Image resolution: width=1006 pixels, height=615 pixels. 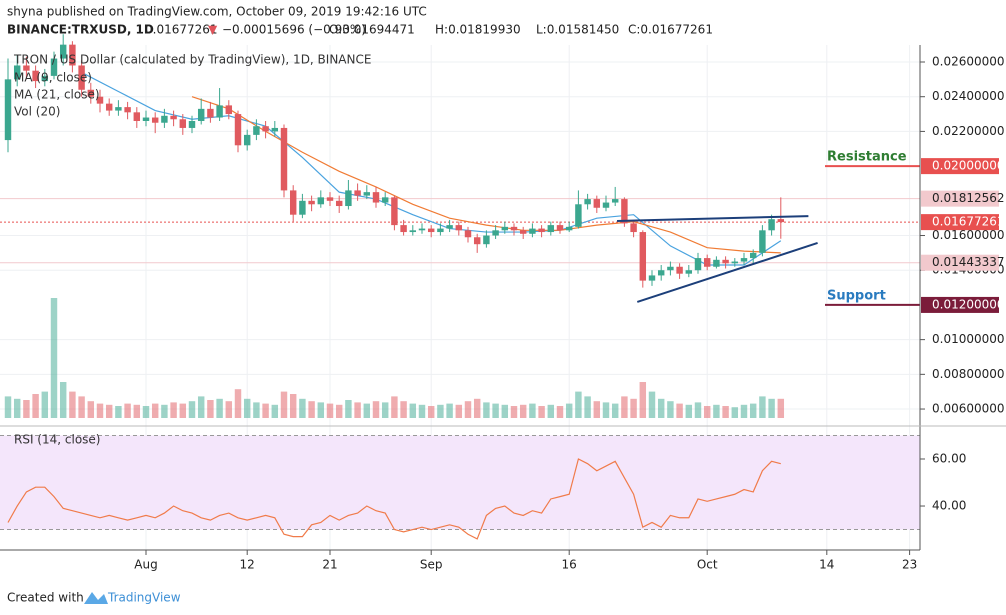 What do you see at coordinates (670, 30) in the screenshot?
I see `close: C:0.01677261` at bounding box center [670, 30].